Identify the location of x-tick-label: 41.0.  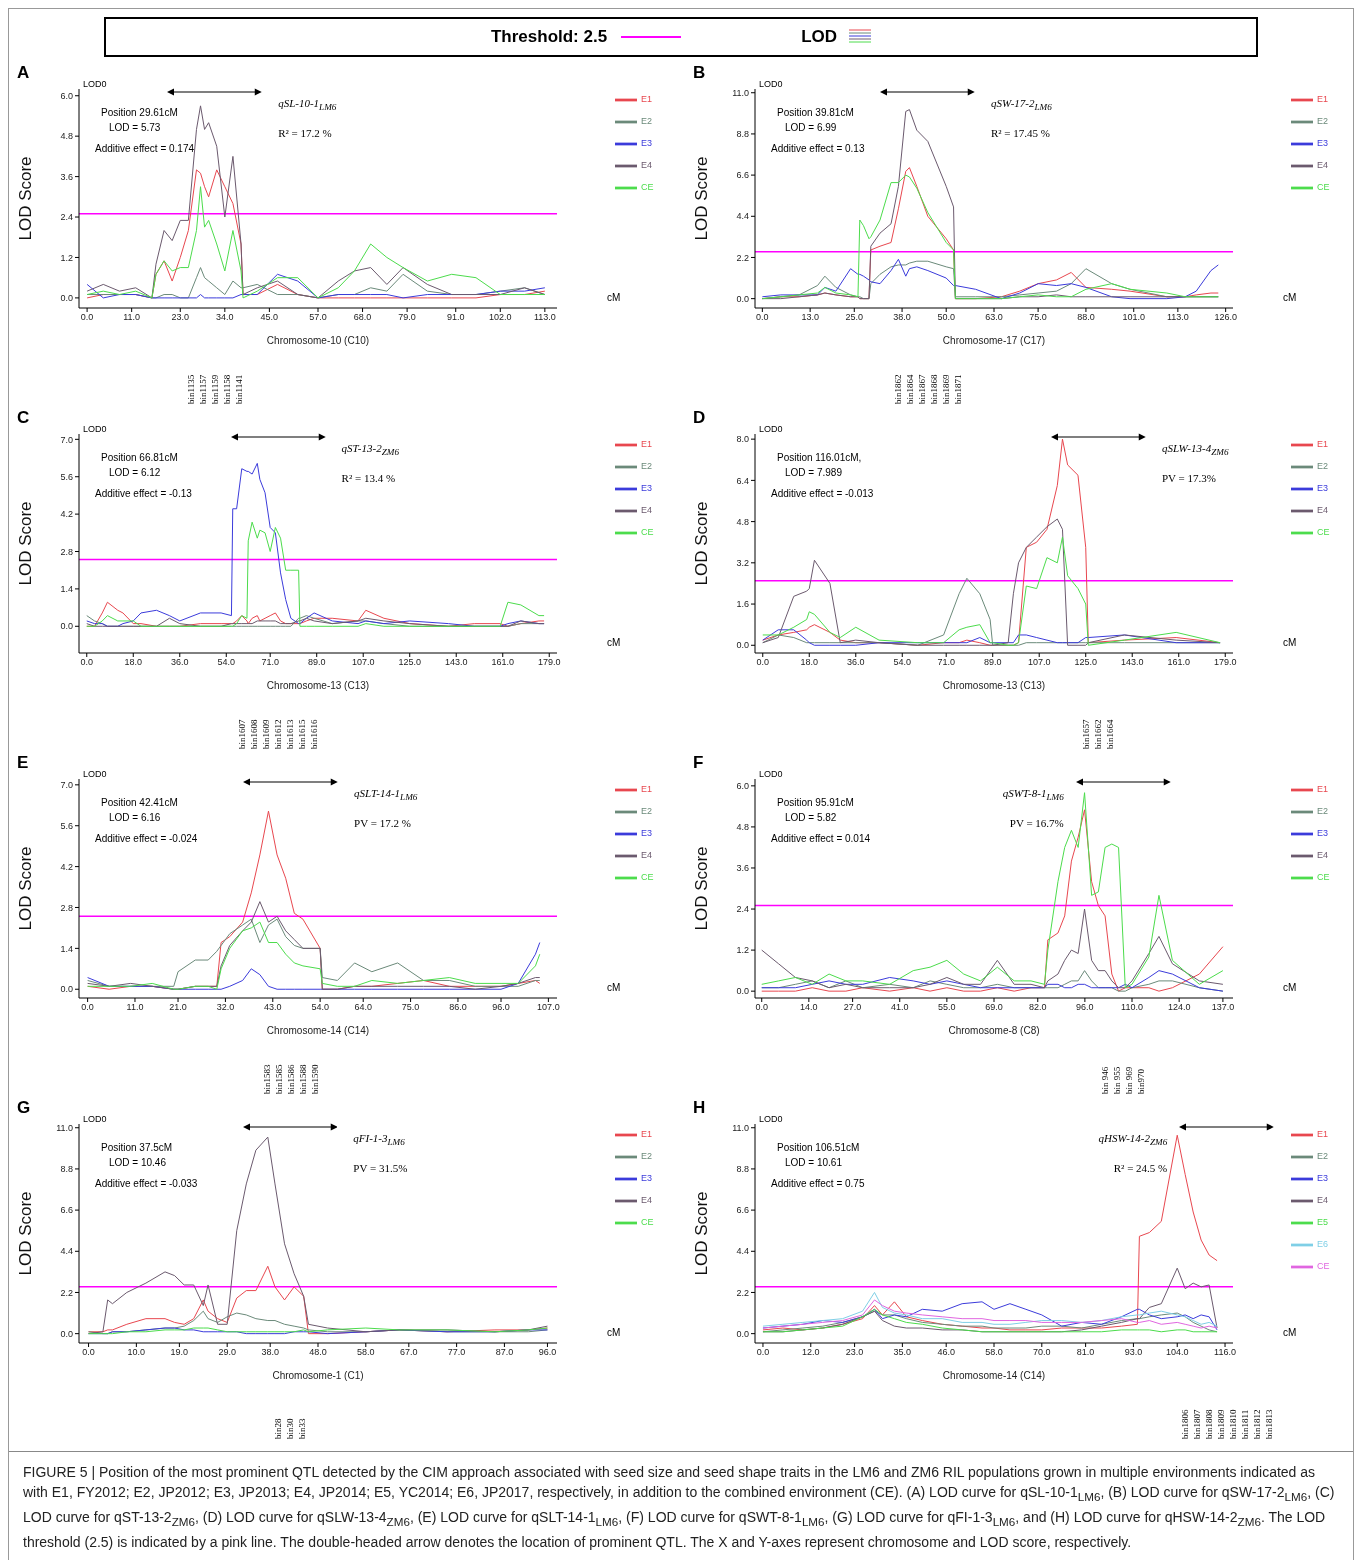
(899, 1007).